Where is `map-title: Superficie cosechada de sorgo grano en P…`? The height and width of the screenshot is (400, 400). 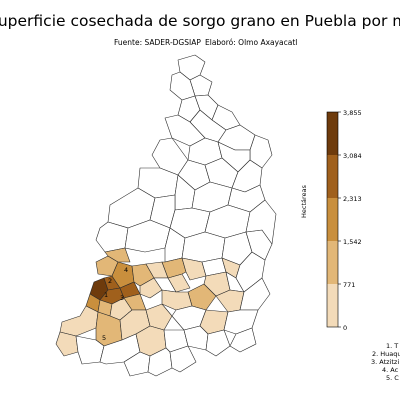
map-title: Superficie cosechada de sorgo grano en P… is located at coordinates (200, 21).